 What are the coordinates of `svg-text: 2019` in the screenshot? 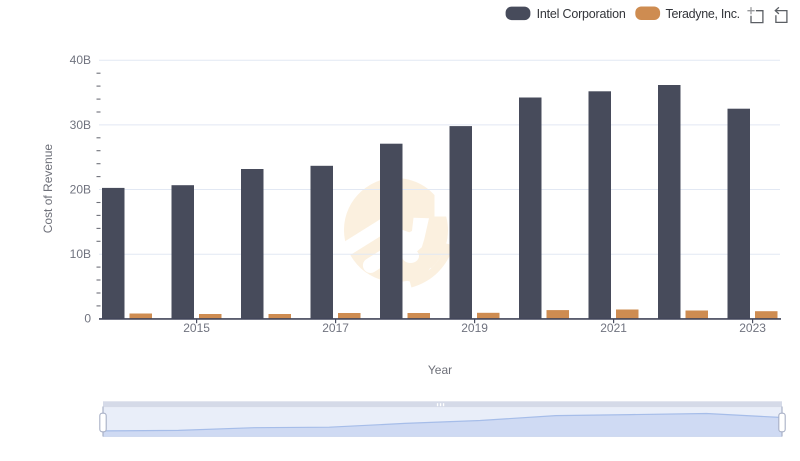 It's located at (474, 328).